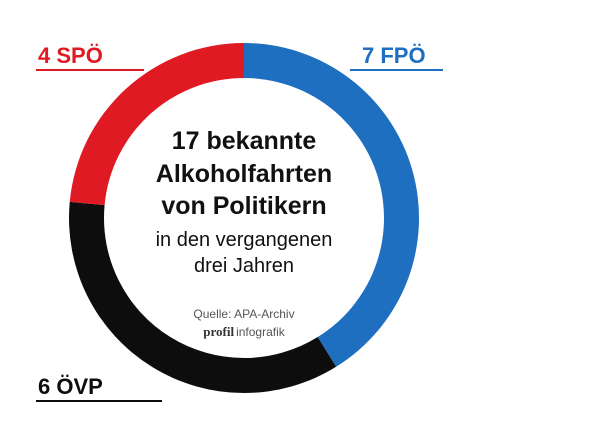 Image resolution: width=616 pixels, height=443 pixels. I want to click on title-line-3: von Politikern, so click(243, 206).